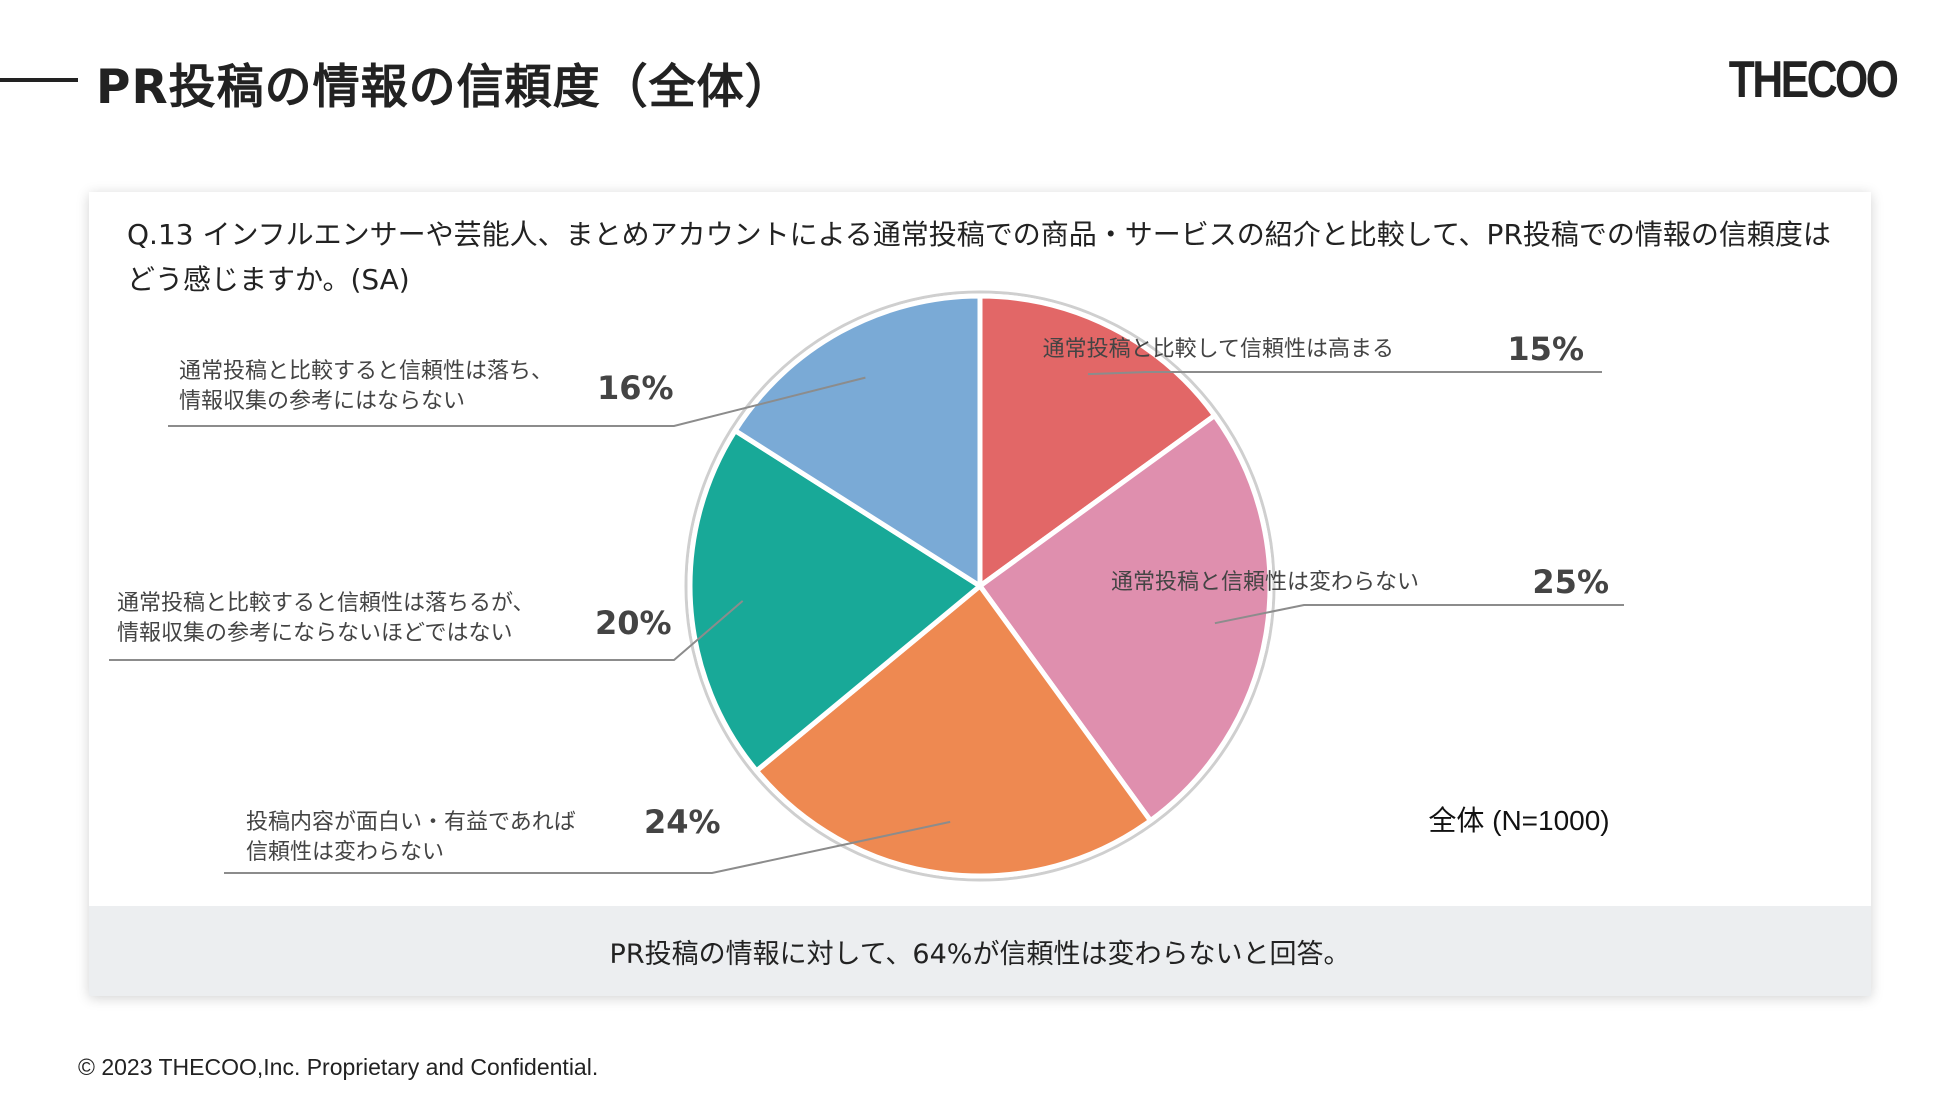 The height and width of the screenshot is (1097, 1950). I want to click on slice-label: 通常投稿と比較して信頼性は高まる, so click(1218, 349).